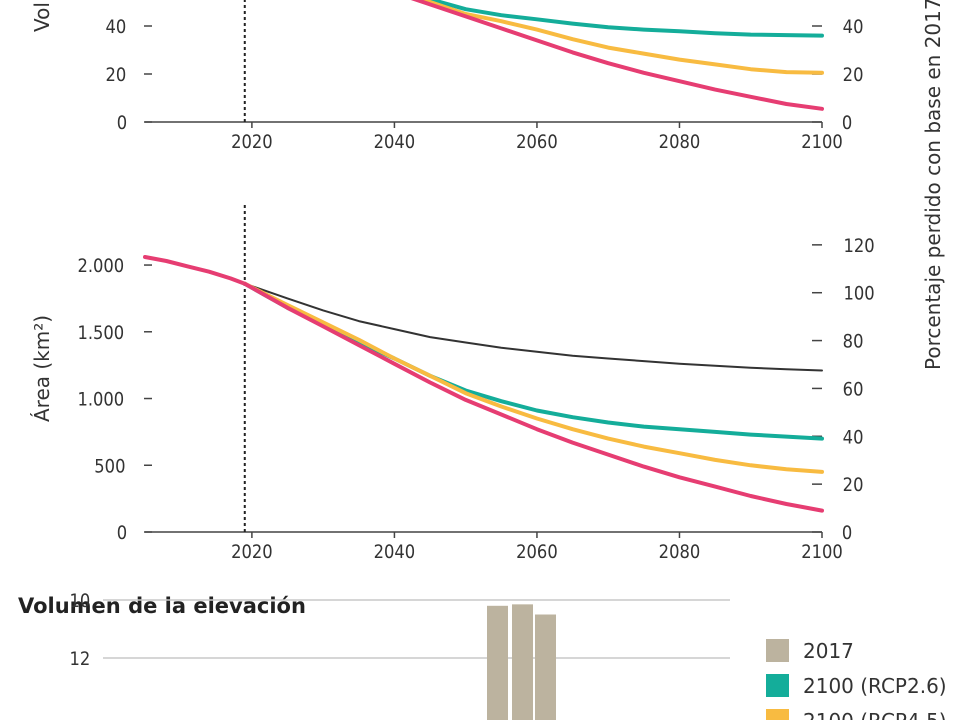 This screenshot has height=720, width=960. What do you see at coordinates (80, 659) in the screenshot?
I see `bar-y-tick-label: 12` at bounding box center [80, 659].